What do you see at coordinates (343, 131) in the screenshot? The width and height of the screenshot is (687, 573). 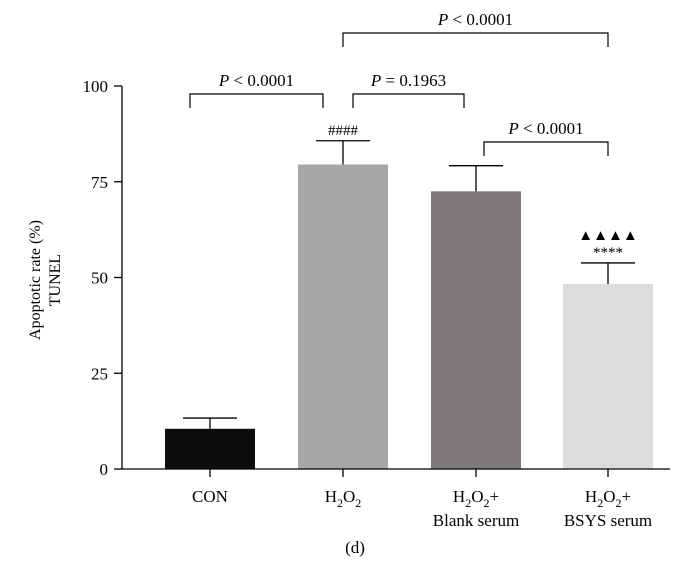 I see `bar-annotation: ####` at bounding box center [343, 131].